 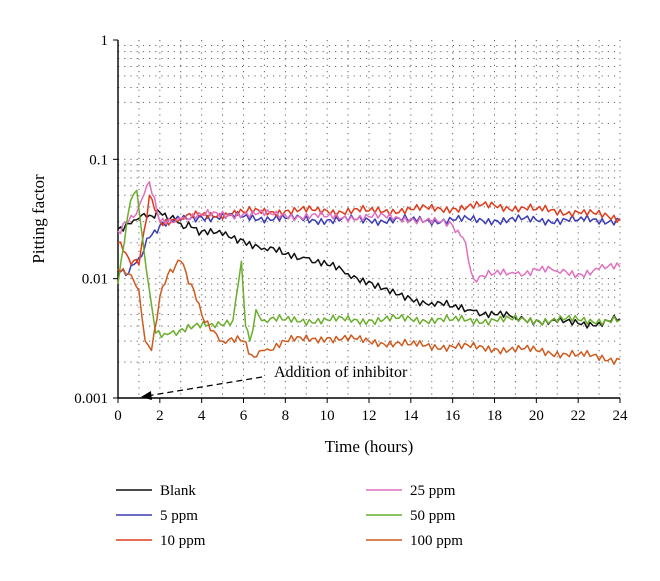 What do you see at coordinates (202, 416) in the screenshot?
I see `x-tick-label: 4` at bounding box center [202, 416].